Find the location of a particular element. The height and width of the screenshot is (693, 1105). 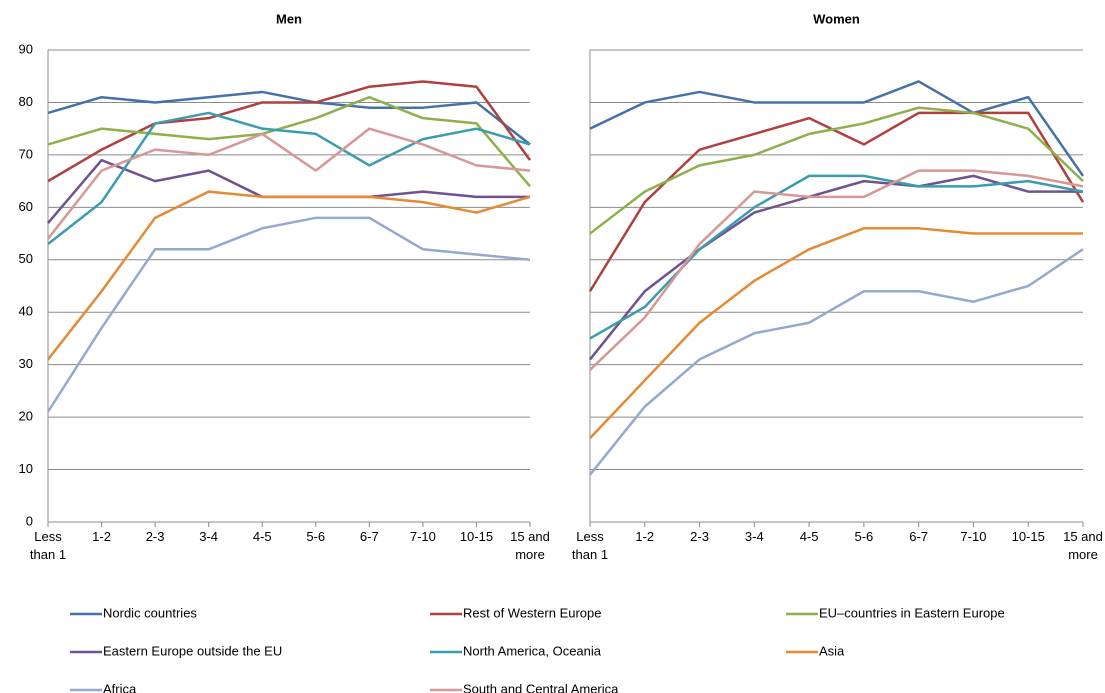

y-tick-label: 20 is located at coordinates (26, 416).